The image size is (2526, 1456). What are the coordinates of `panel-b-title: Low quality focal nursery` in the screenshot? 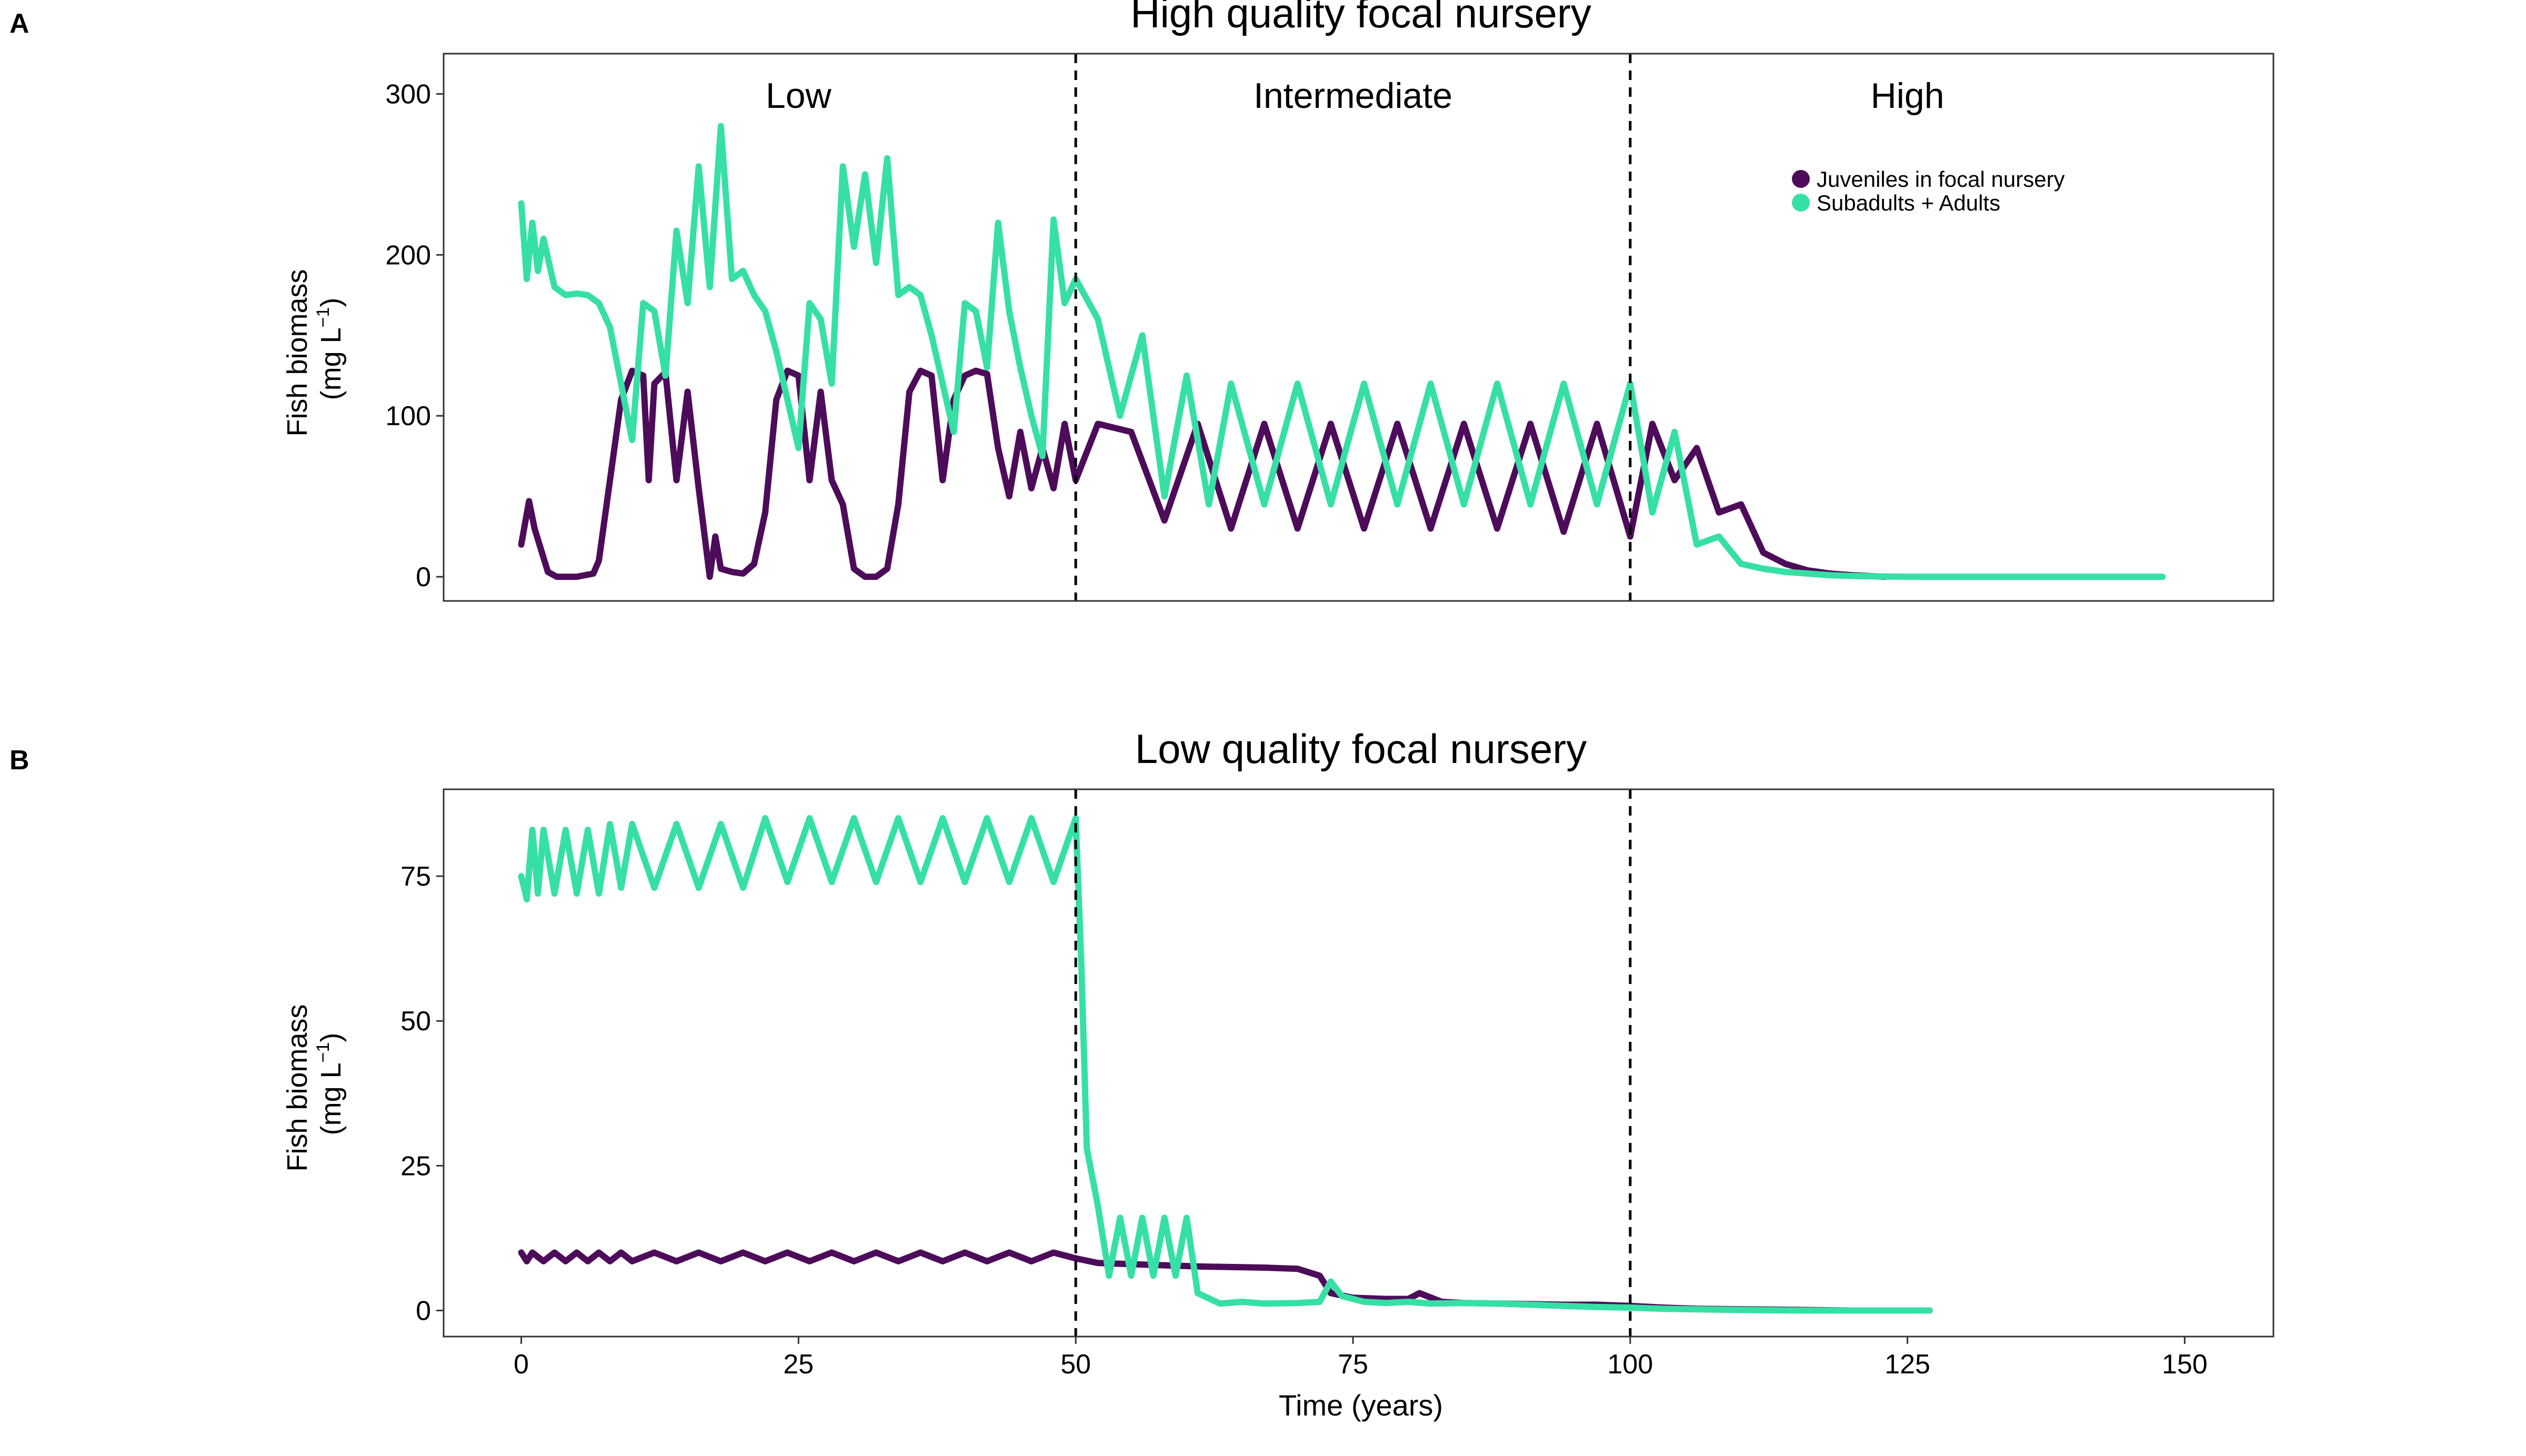 It's located at (1361, 749).